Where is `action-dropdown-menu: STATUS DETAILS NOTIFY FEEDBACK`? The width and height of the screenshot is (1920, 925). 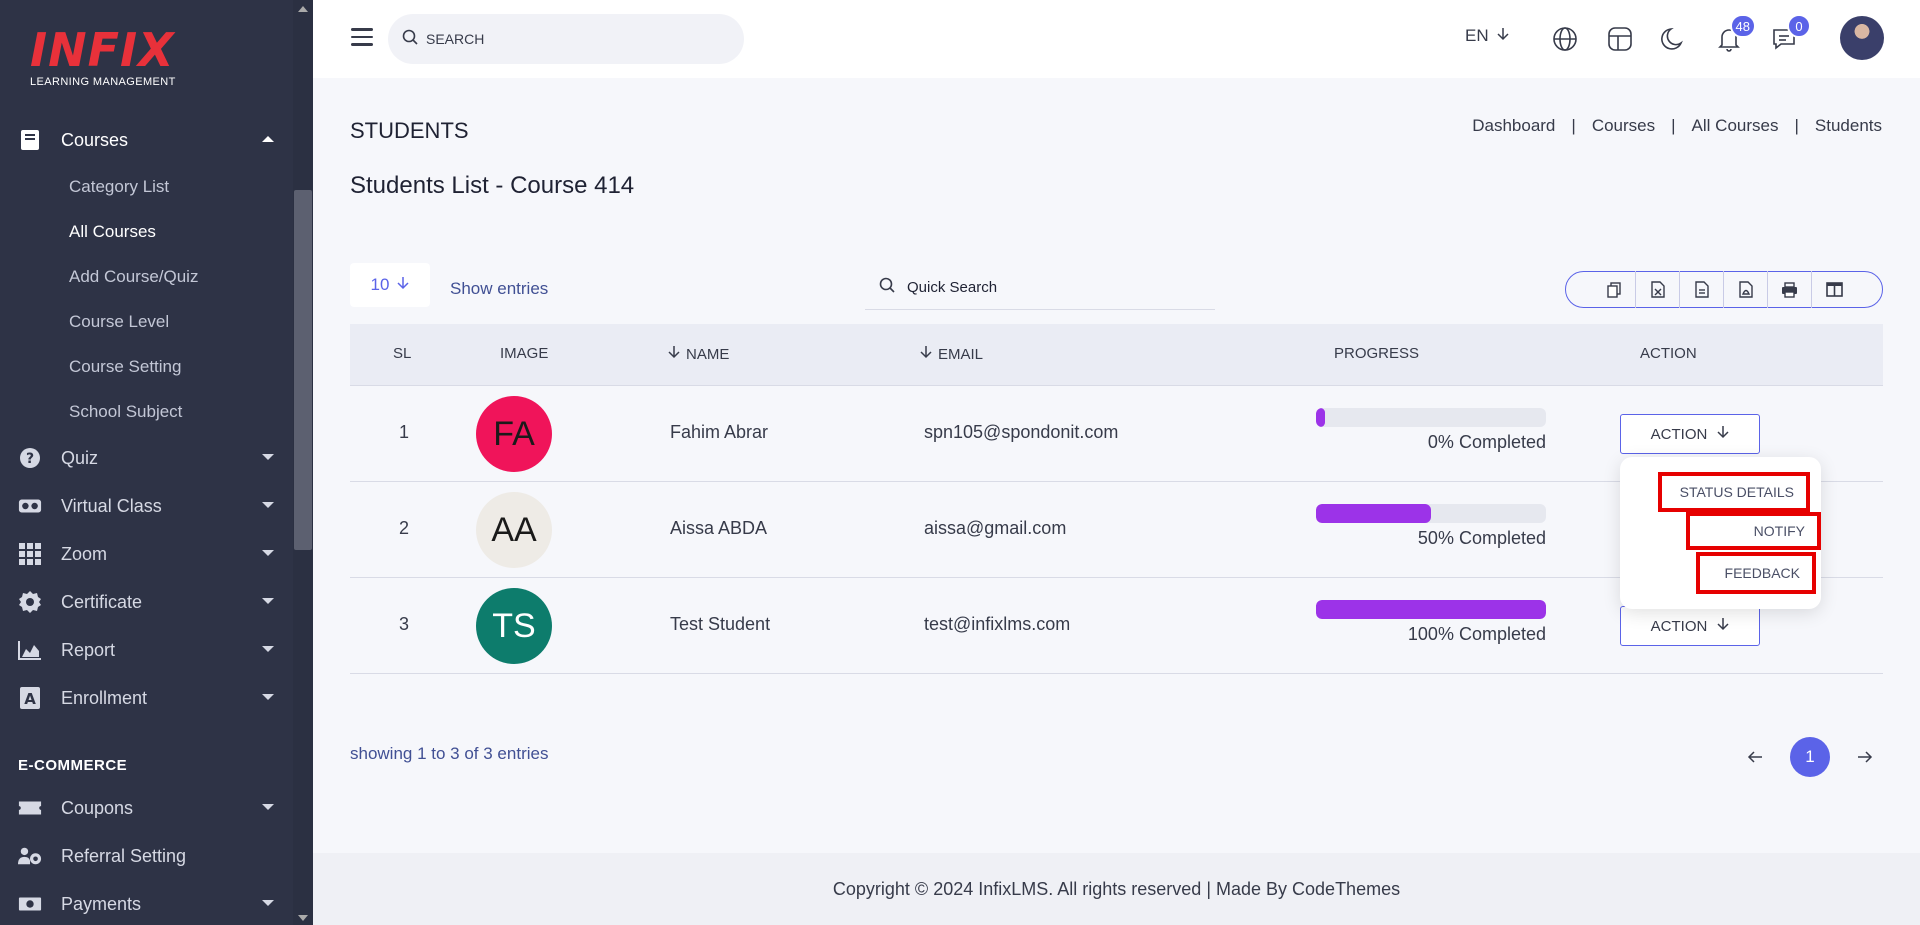 action-dropdown-menu: STATUS DETAILS NOTIFY FEEDBACK is located at coordinates (1720, 533).